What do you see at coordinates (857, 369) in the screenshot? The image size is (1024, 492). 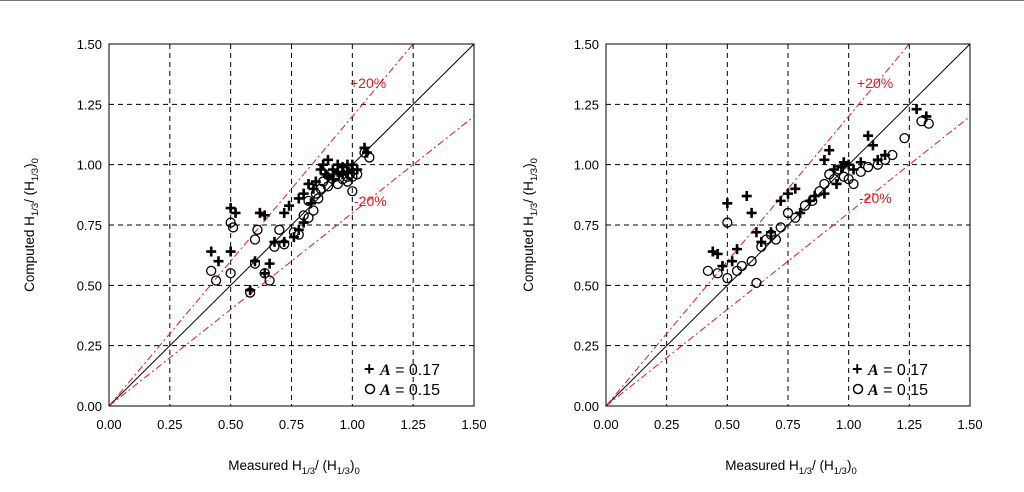 I see `legend-plus-marker: +` at bounding box center [857, 369].